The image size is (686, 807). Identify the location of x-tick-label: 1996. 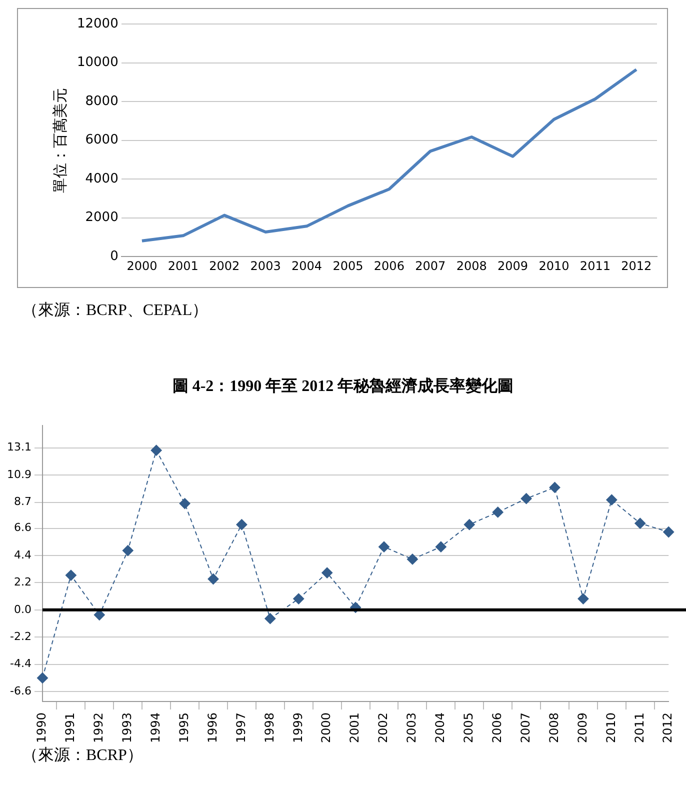
(212, 728).